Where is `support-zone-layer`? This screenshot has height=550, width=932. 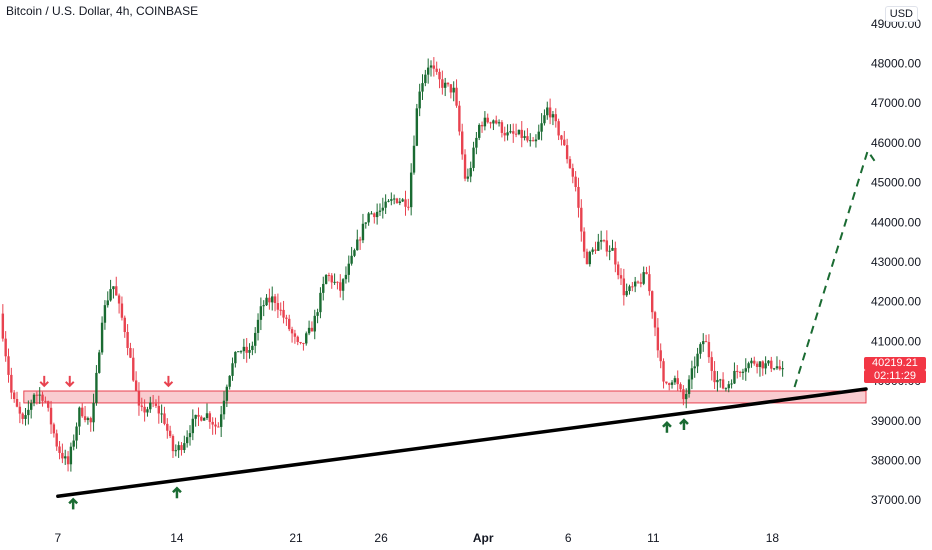 support-zone-layer is located at coordinates (445, 397).